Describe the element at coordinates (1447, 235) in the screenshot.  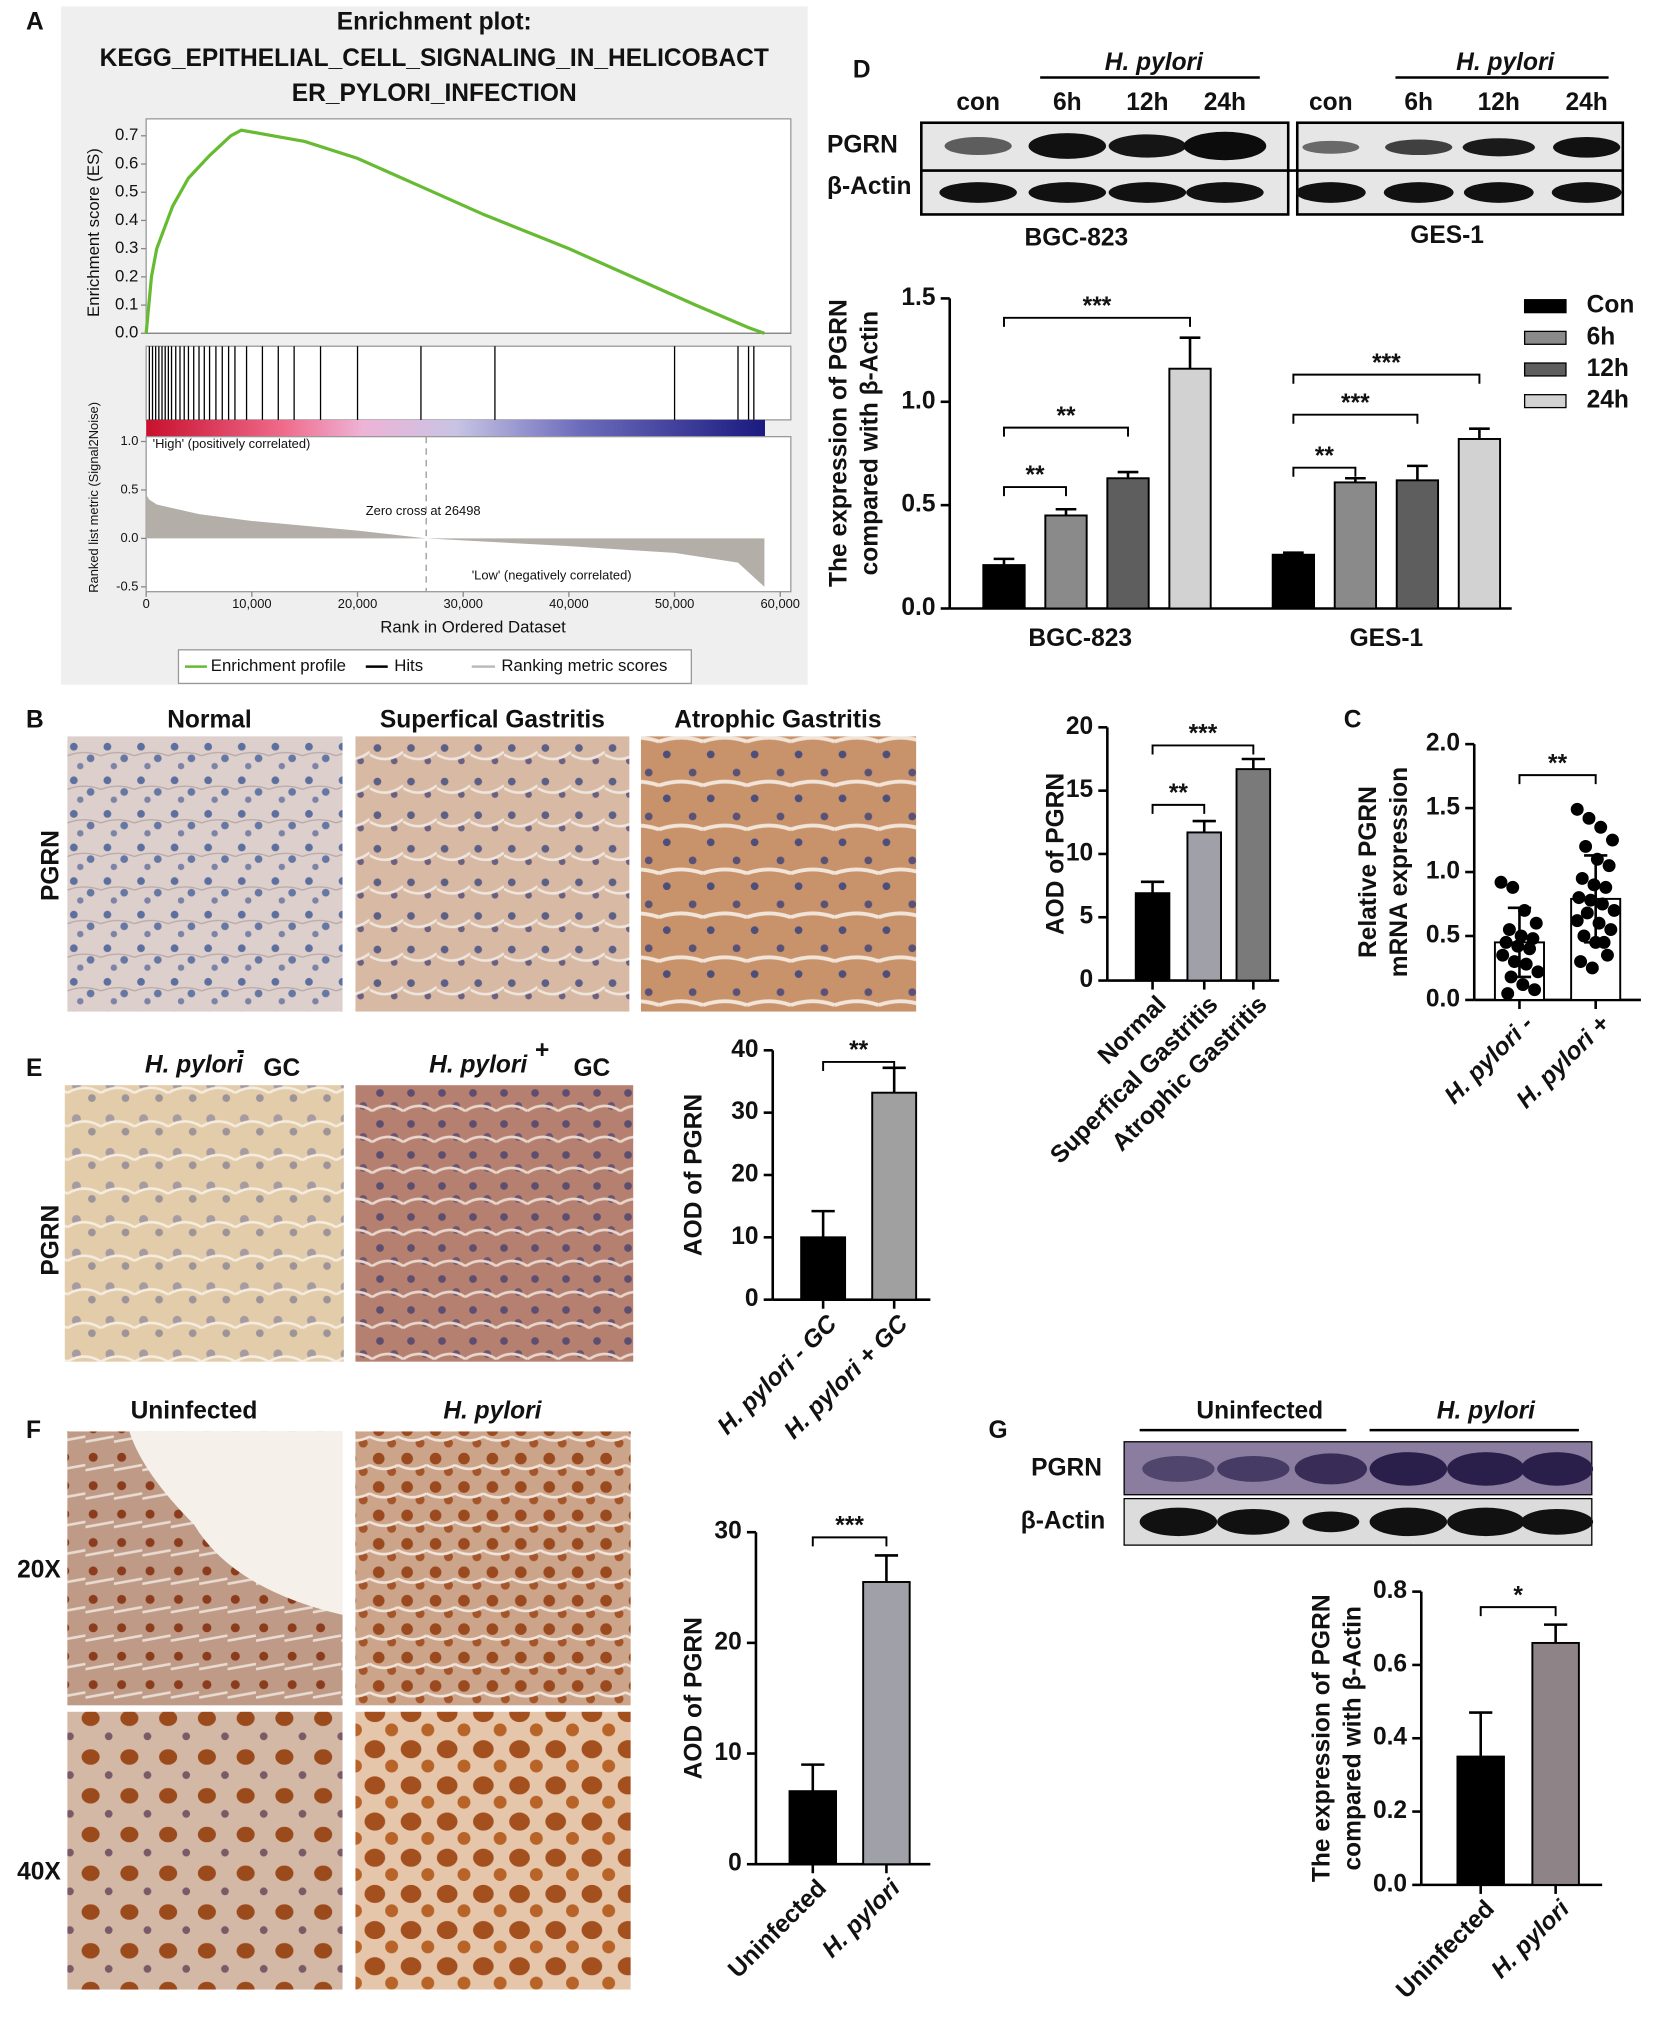
I see `cell-label: GES-1` at that location.